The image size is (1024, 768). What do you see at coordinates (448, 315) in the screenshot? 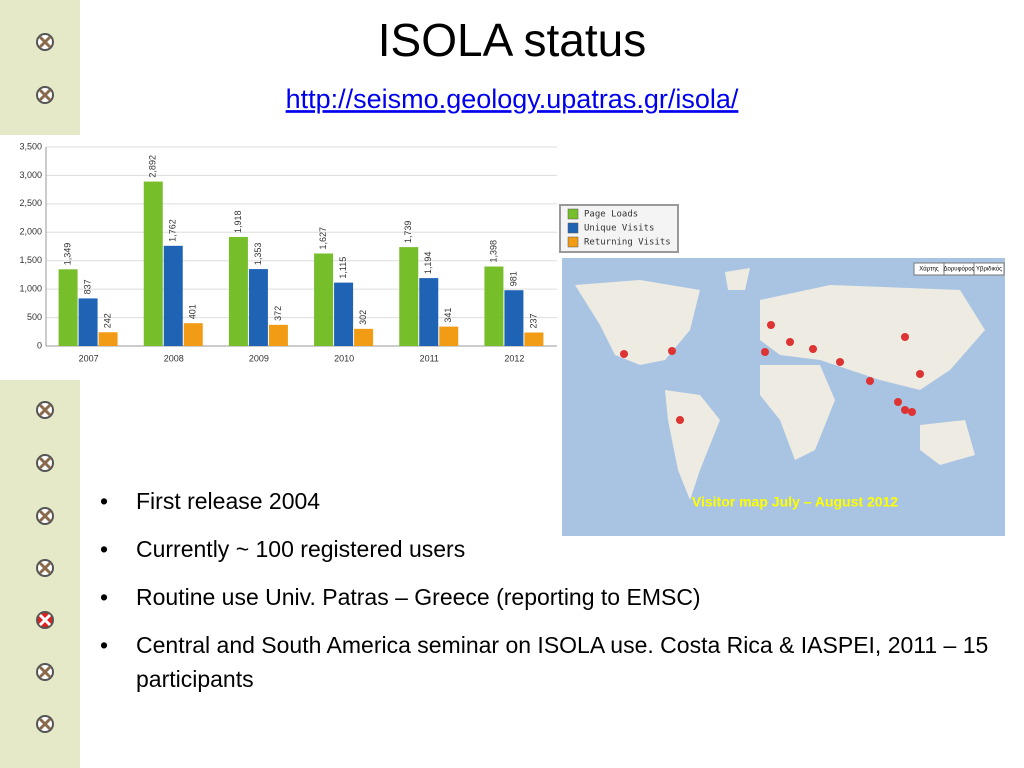
I see `data-label: 341` at bounding box center [448, 315].